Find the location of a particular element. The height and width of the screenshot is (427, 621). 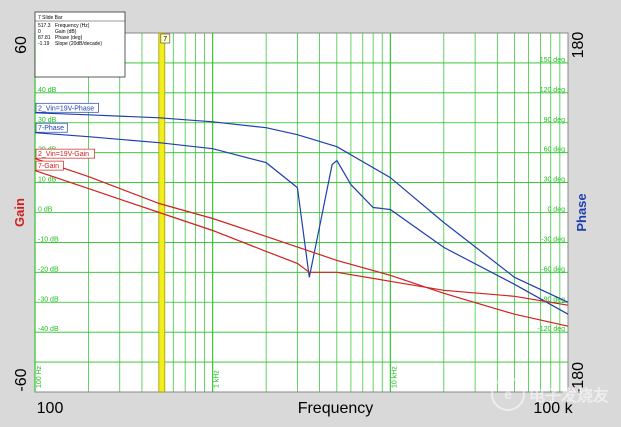

cursor-flag is located at coordinates (165, 38).